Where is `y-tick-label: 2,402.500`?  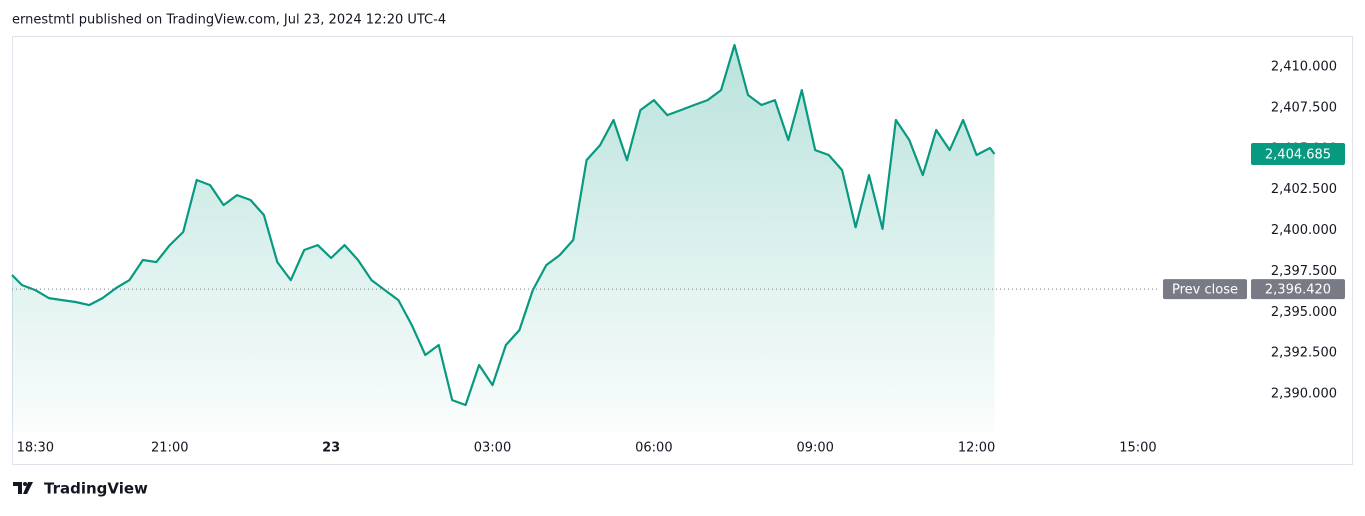
y-tick-label: 2,402.500 is located at coordinates (1304, 189).